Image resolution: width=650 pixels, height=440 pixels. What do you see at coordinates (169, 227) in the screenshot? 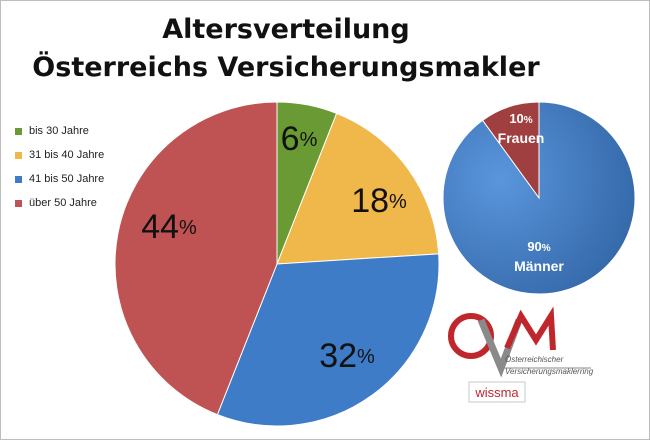
I see `pie-data-label-uber-50-jahre: 44%` at bounding box center [169, 227].